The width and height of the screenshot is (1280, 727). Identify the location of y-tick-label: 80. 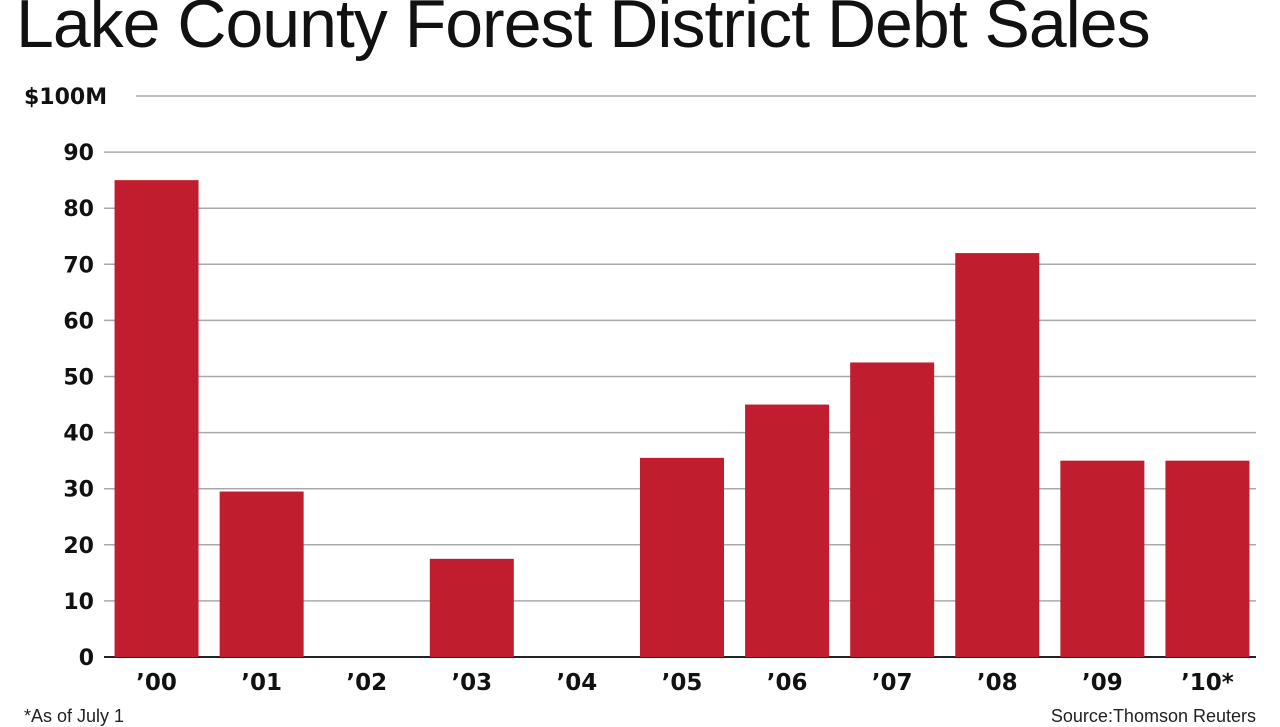
(78, 209).